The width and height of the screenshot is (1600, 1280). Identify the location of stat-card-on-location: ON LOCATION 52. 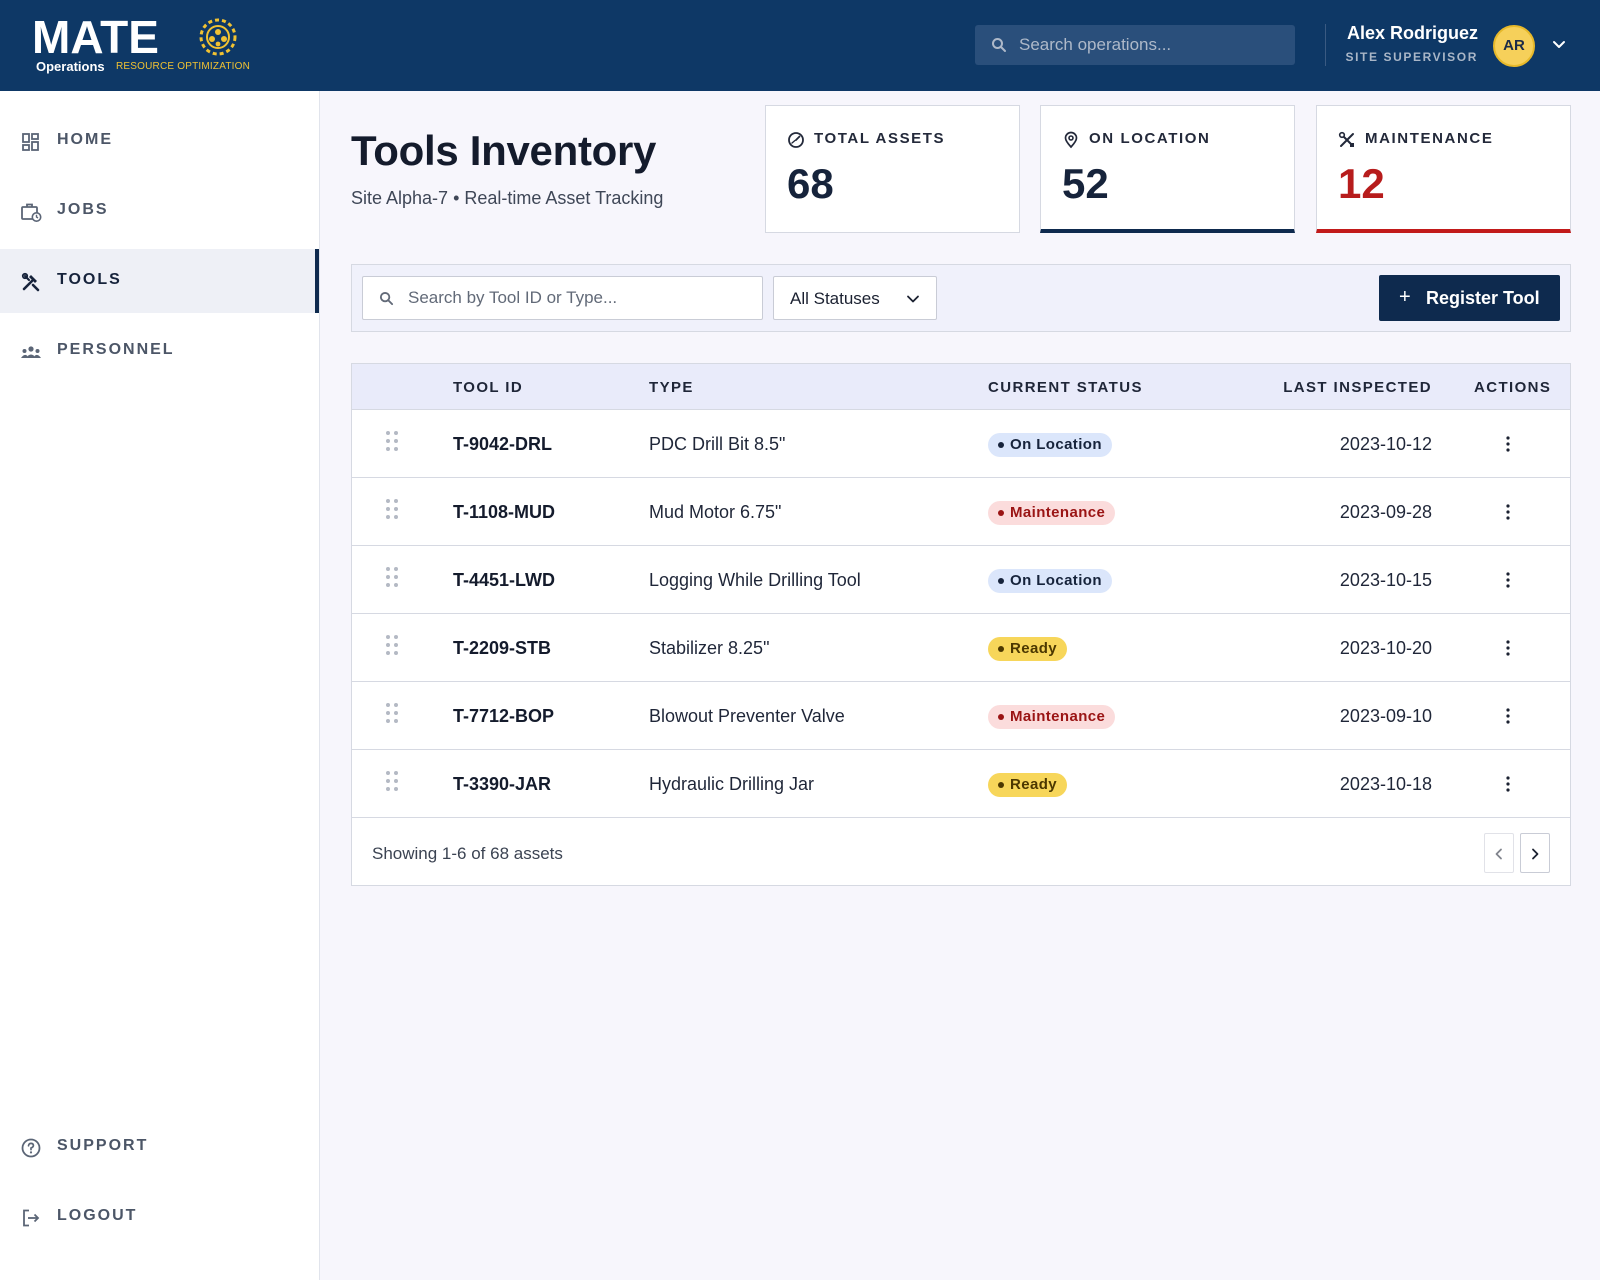
(1167, 169).